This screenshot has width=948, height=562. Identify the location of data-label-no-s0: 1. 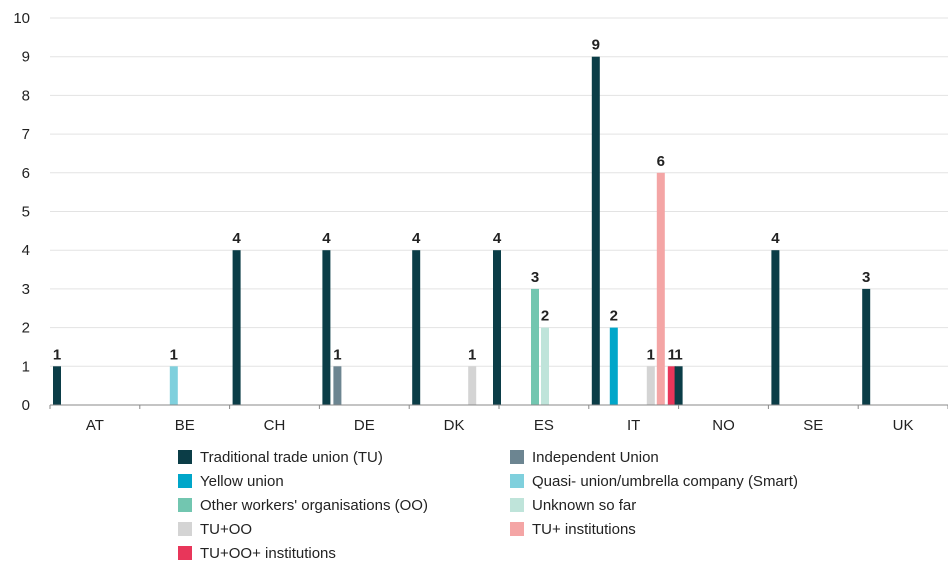
(678, 354).